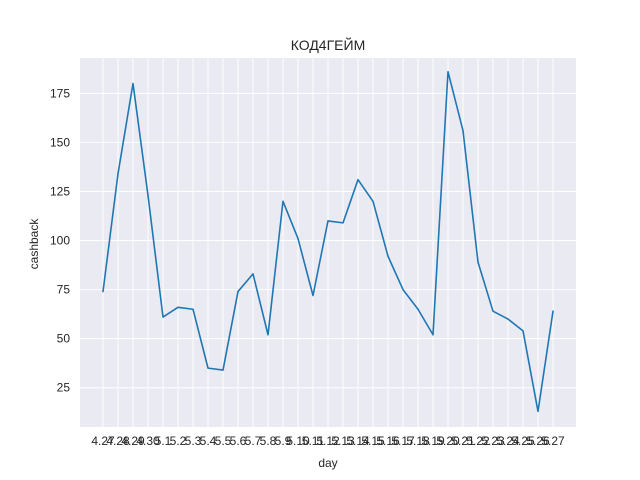 Image resolution: width=640 pixels, height=480 pixels. What do you see at coordinates (508, 441) in the screenshot?
I see `x-tick-label: 5.24` at bounding box center [508, 441].